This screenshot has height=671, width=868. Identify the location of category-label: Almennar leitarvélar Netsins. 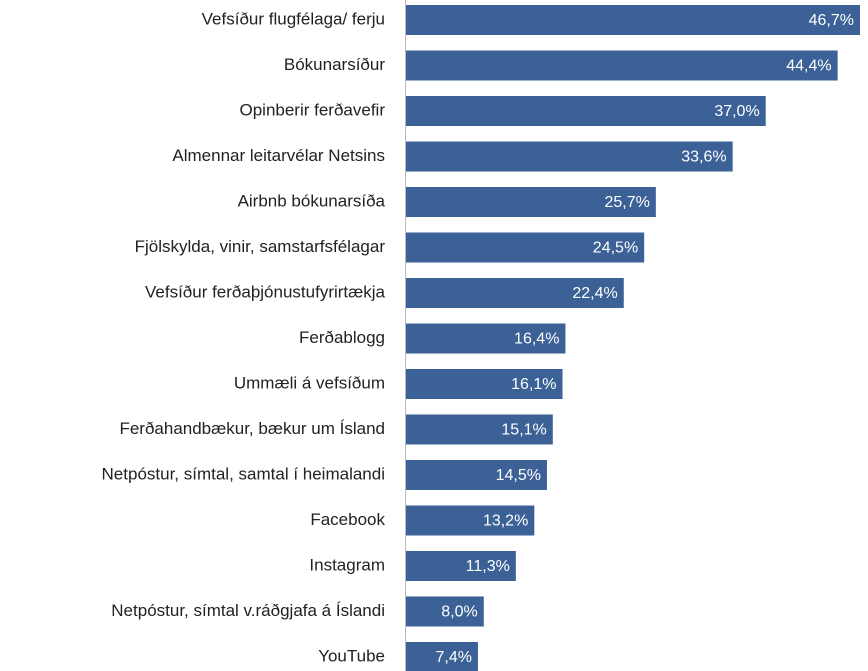
(278, 155).